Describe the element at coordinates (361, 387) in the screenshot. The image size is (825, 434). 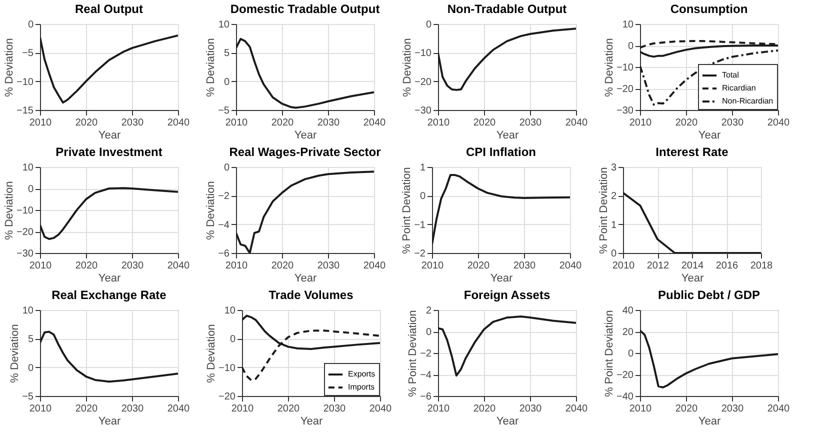
I see `legend-label: Imports` at that location.